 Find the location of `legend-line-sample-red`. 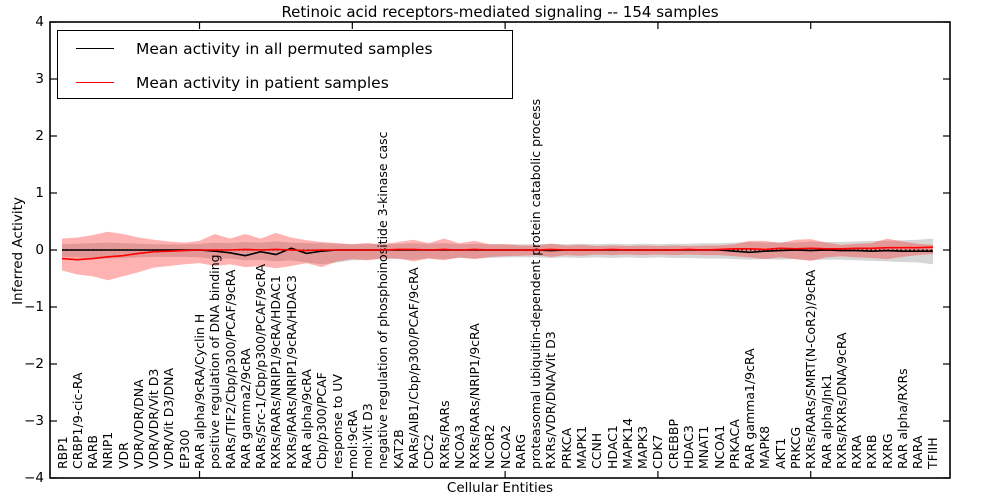

legend-line-sample-red is located at coordinates (95, 82).